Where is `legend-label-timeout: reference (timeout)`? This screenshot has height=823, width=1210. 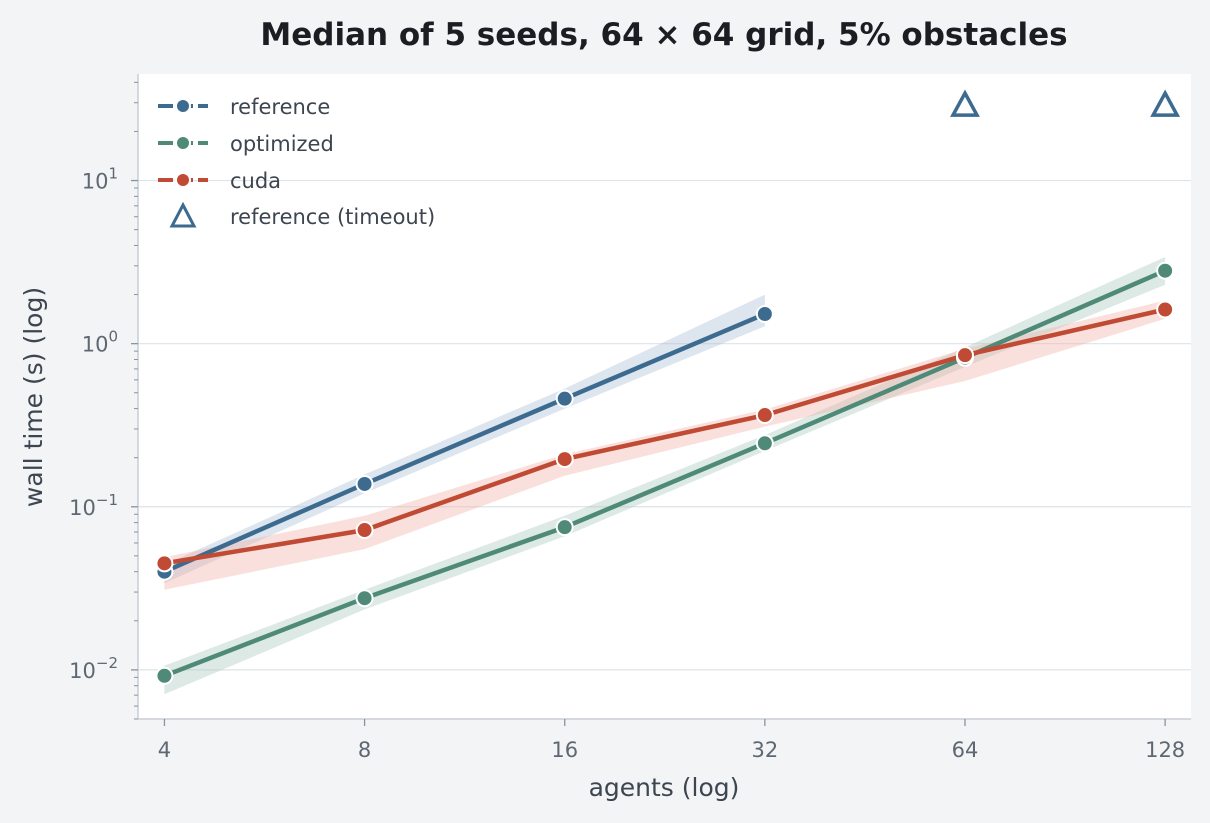 legend-label-timeout: reference (timeout) is located at coordinates (332, 217).